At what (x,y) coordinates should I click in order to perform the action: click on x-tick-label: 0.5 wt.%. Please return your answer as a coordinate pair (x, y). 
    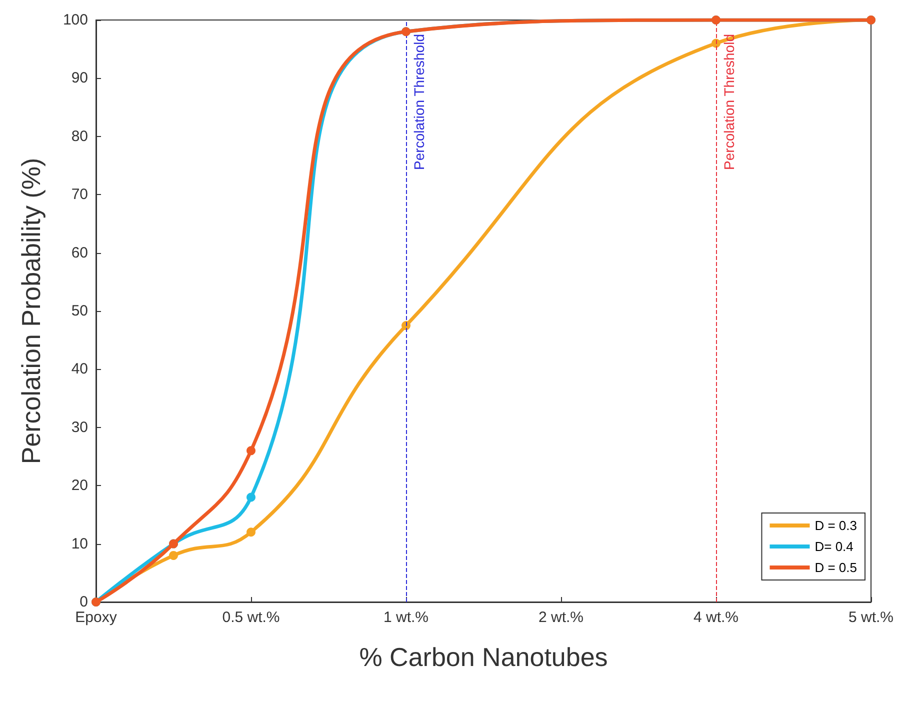
    Looking at the image, I should click on (251, 617).